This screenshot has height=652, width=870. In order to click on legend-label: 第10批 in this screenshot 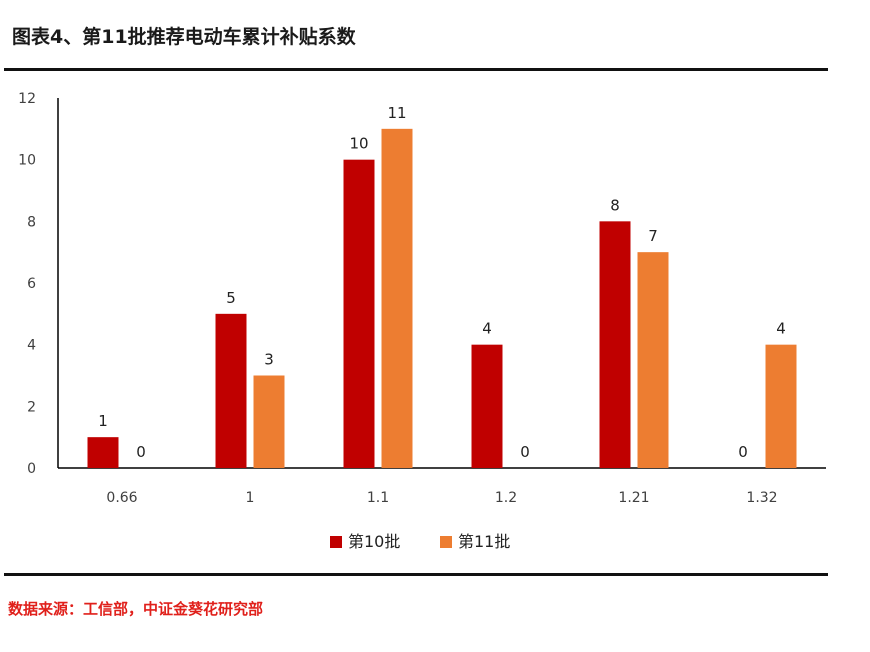, I will do `click(374, 541)`.